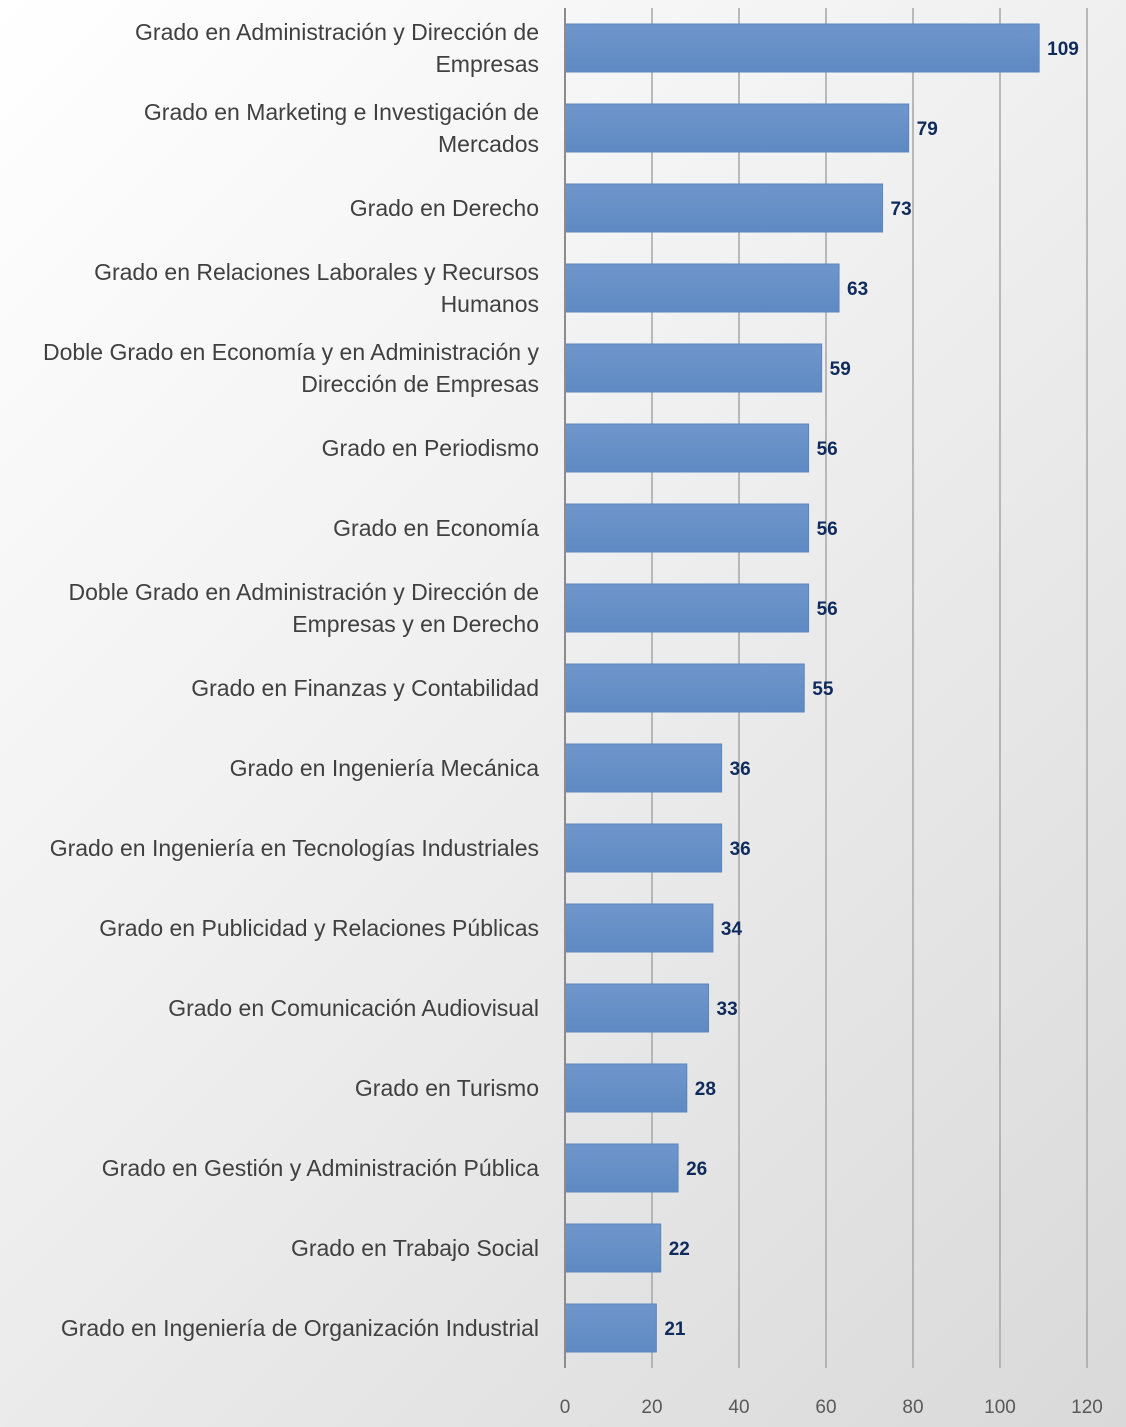 The image size is (1126, 1427). I want to click on category-label: Grado en Derecho, so click(444, 208).